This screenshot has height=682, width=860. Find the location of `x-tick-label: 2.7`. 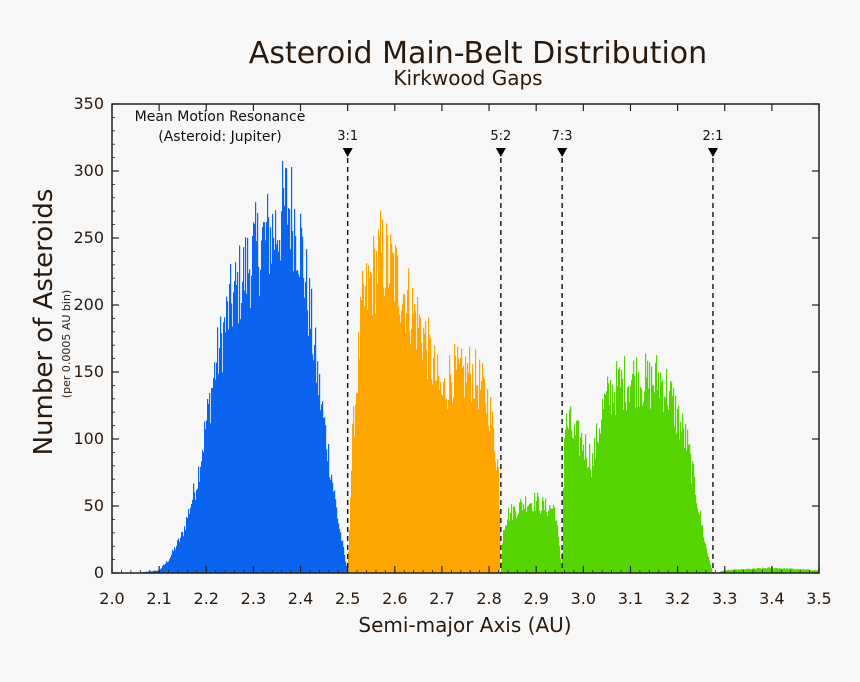

x-tick-label: 2.7 is located at coordinates (441, 598).